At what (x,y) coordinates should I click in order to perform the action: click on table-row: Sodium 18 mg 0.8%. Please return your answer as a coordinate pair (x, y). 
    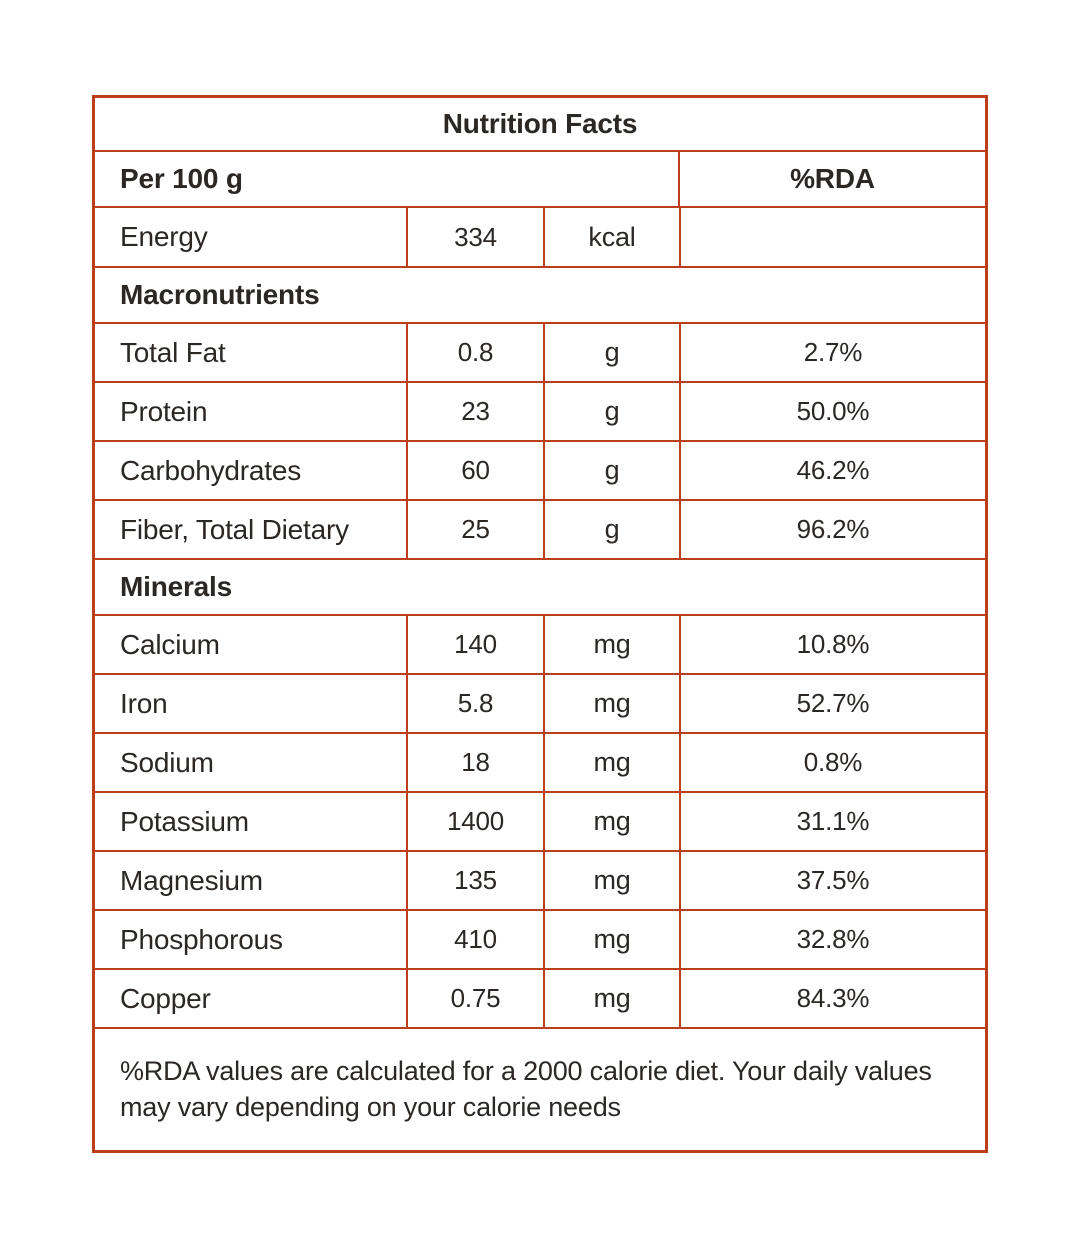
    Looking at the image, I should click on (540, 763).